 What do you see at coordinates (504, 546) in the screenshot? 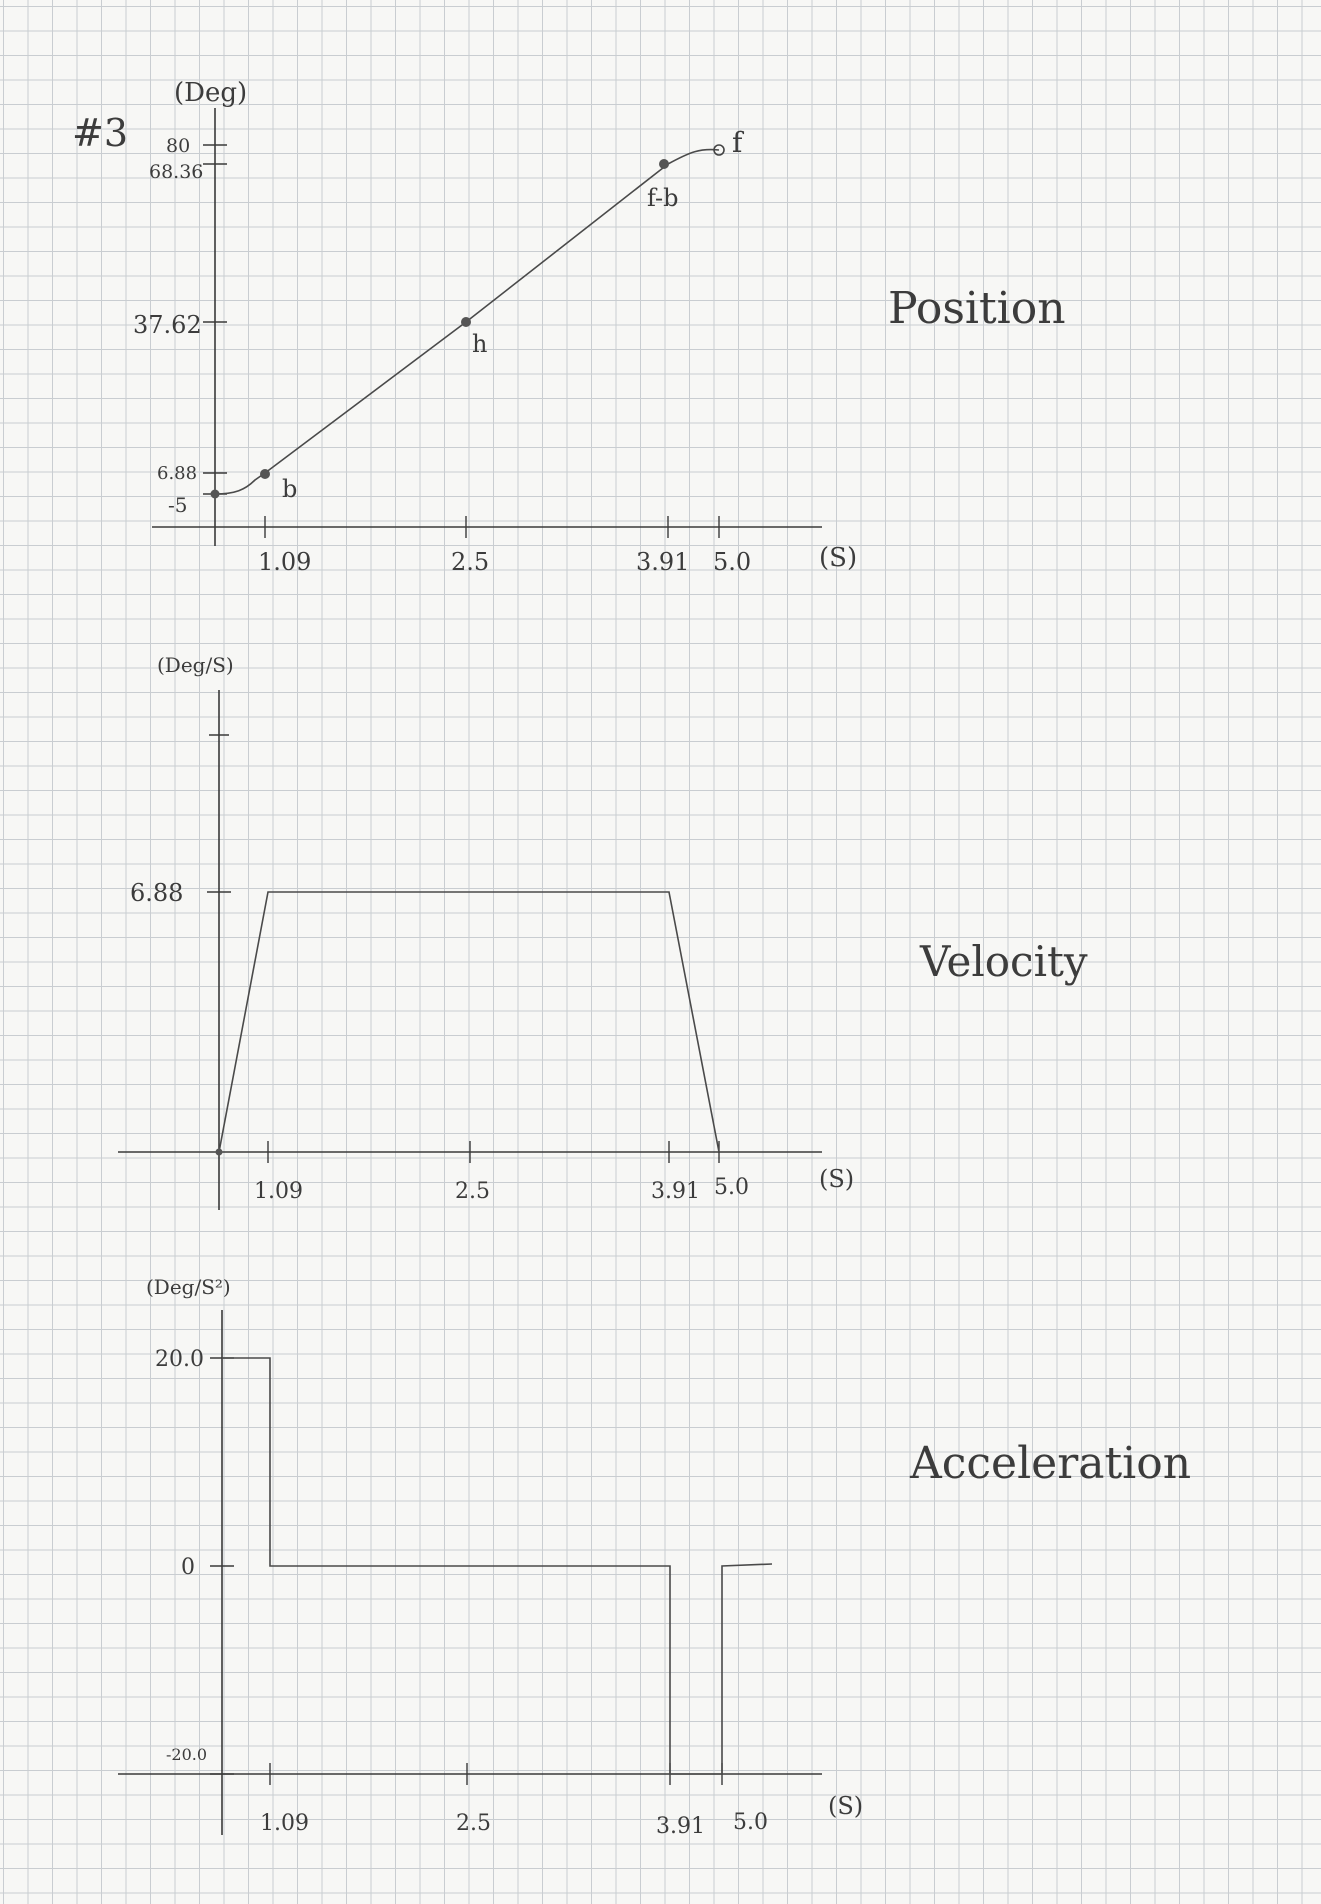
I see `position-x-ticks: 1.09 2.5 3.91 5.0` at bounding box center [504, 546].